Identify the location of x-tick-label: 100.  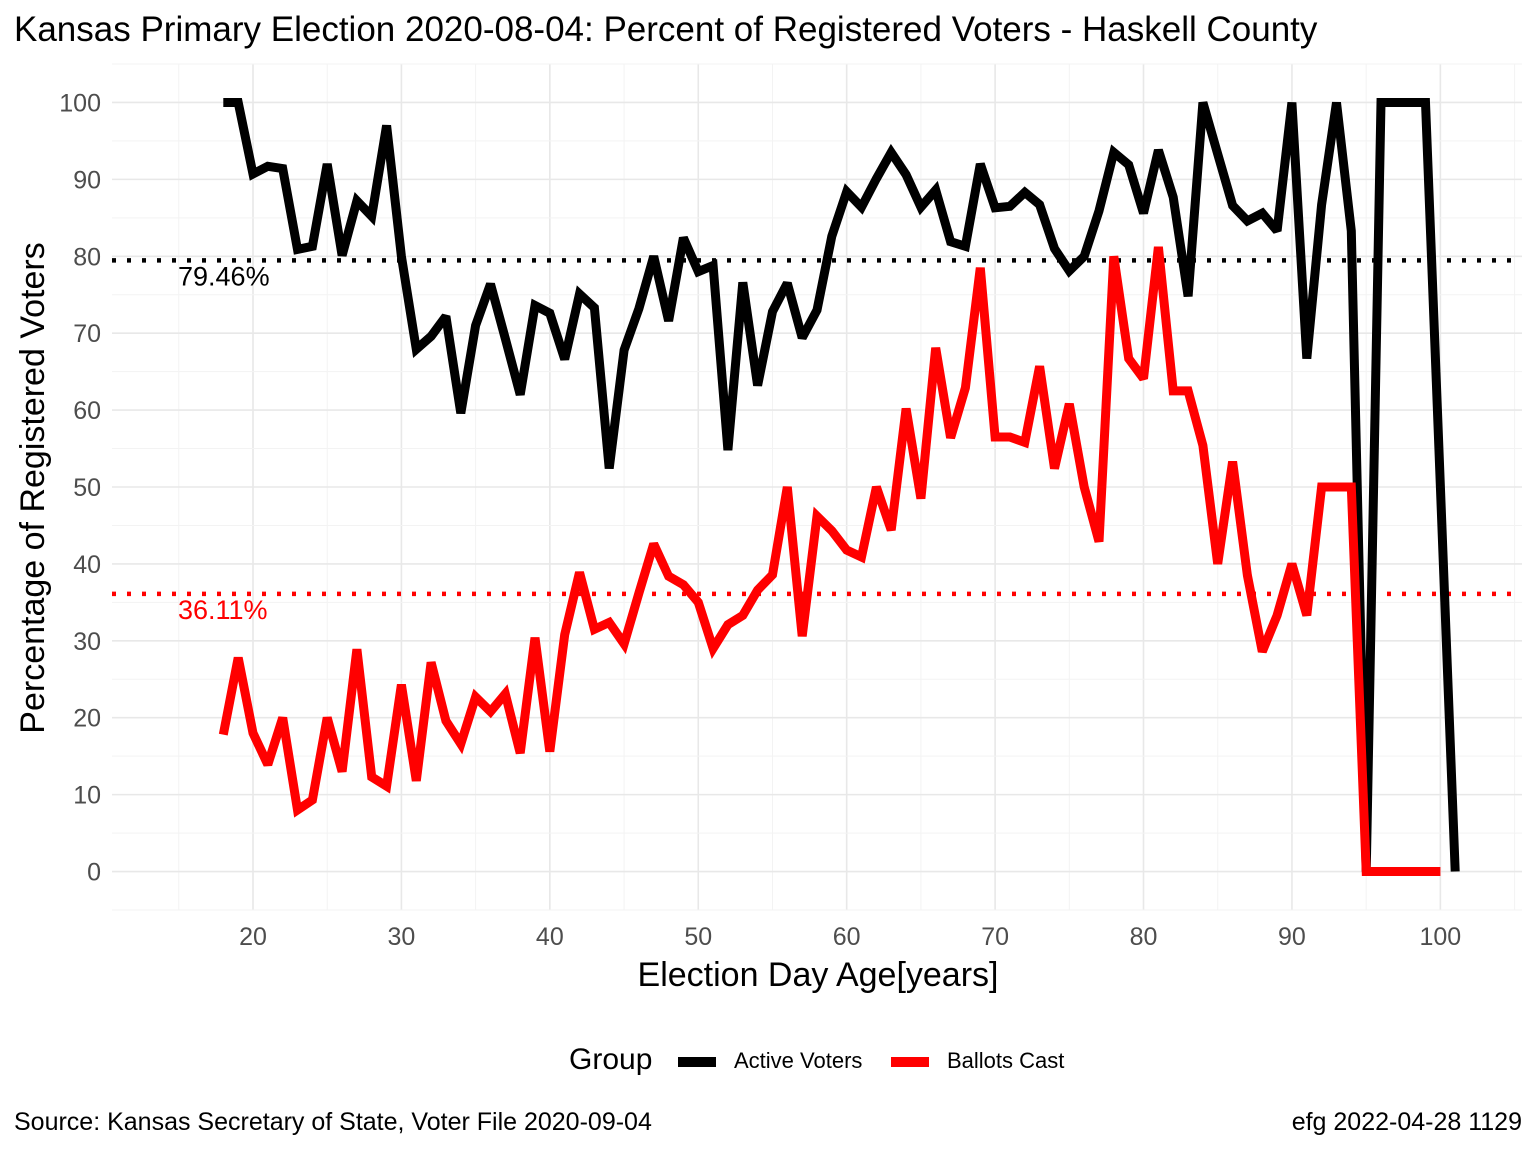
(1441, 937).